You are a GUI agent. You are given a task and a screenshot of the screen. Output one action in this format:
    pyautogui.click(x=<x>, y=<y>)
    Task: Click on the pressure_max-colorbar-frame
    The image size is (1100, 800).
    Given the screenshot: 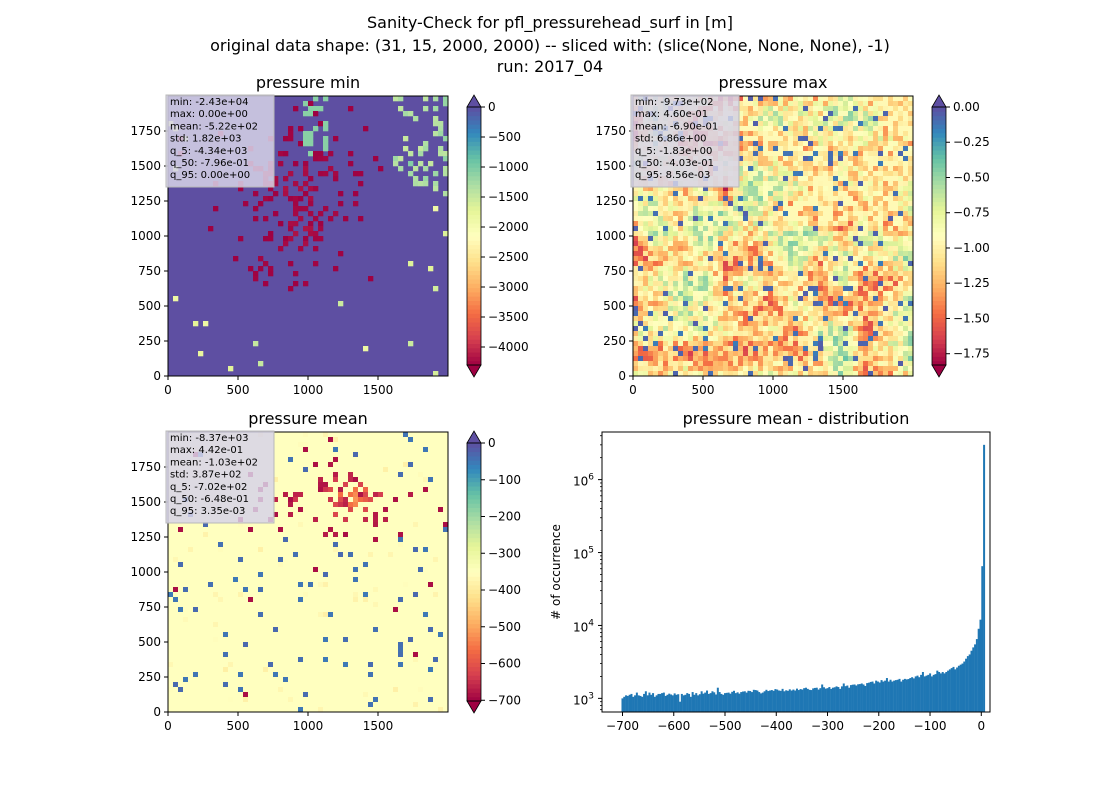 What is the action you would take?
    pyautogui.click(x=939, y=236)
    